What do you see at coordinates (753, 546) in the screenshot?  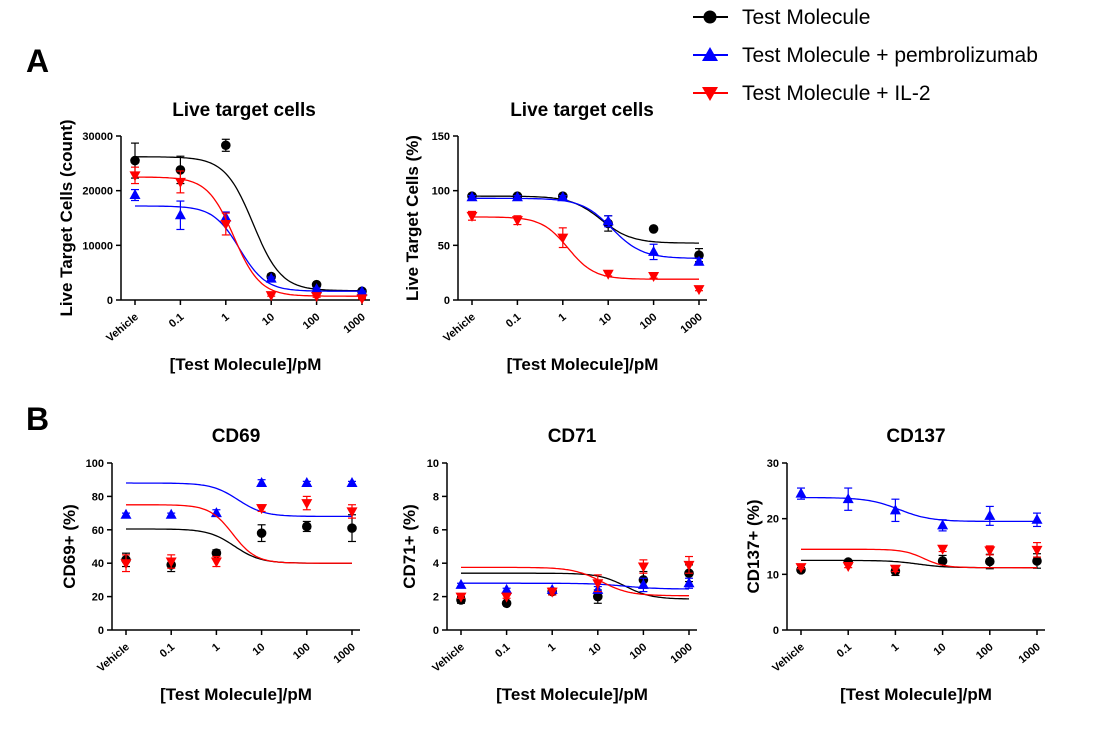 I see `y-axis-label: CD137+ (%)` at bounding box center [753, 546].